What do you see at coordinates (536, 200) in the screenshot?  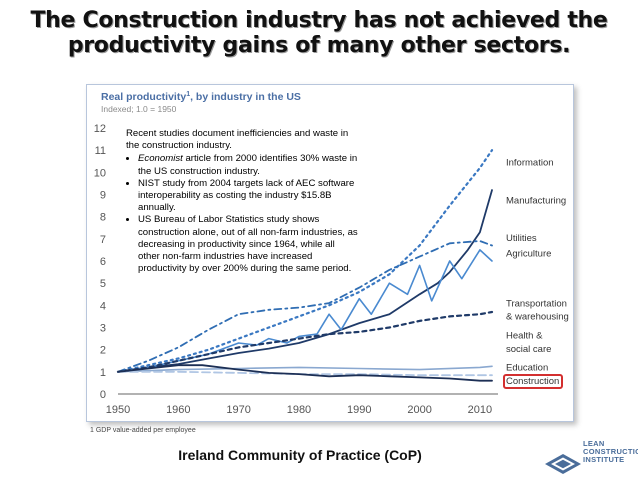 I see `series-label: Manufacturing` at bounding box center [536, 200].